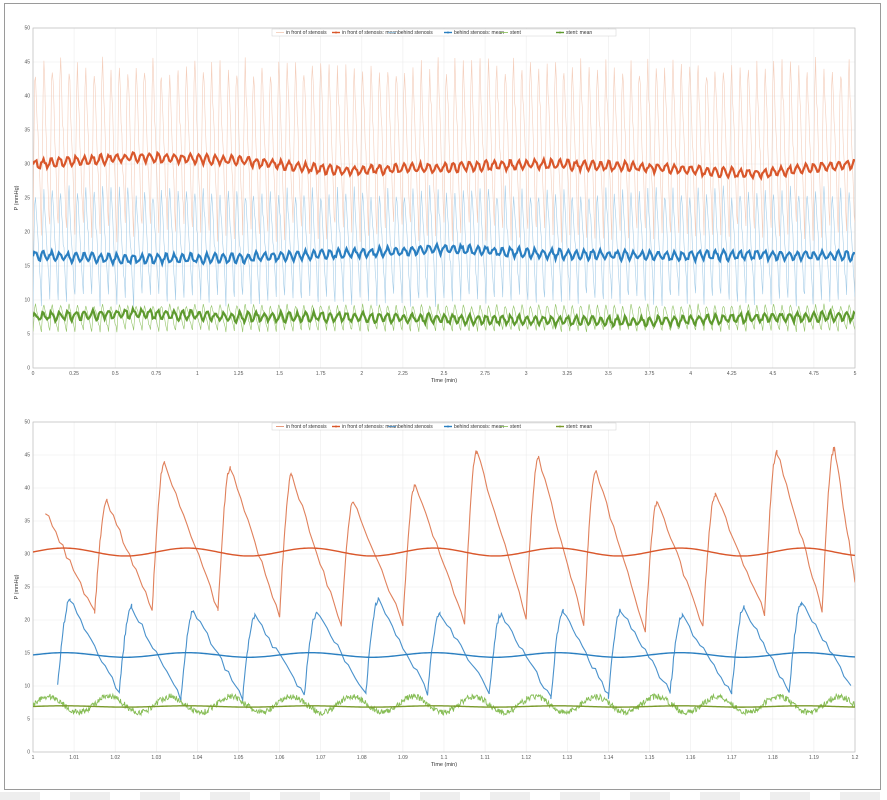  I want to click on x-tick-label: 4.25, so click(732, 374).